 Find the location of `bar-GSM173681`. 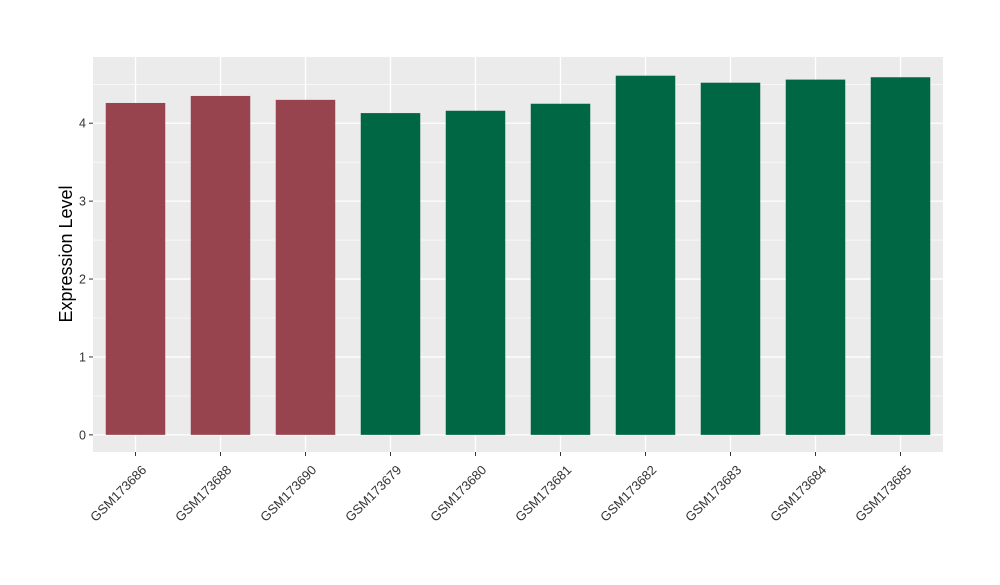

bar-GSM173681 is located at coordinates (560, 269).